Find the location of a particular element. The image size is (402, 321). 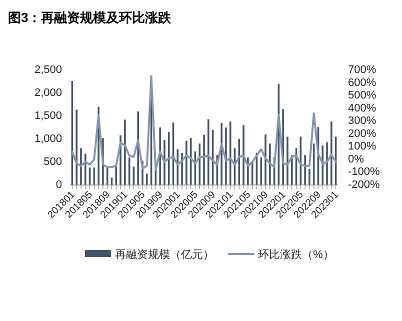

y2-tick-label: 200% is located at coordinates (362, 134).